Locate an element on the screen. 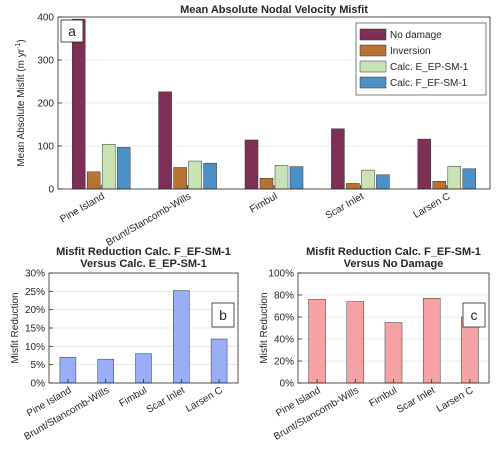 The height and width of the screenshot is (453, 500). y-tick-label: 60% is located at coordinates (284, 318).